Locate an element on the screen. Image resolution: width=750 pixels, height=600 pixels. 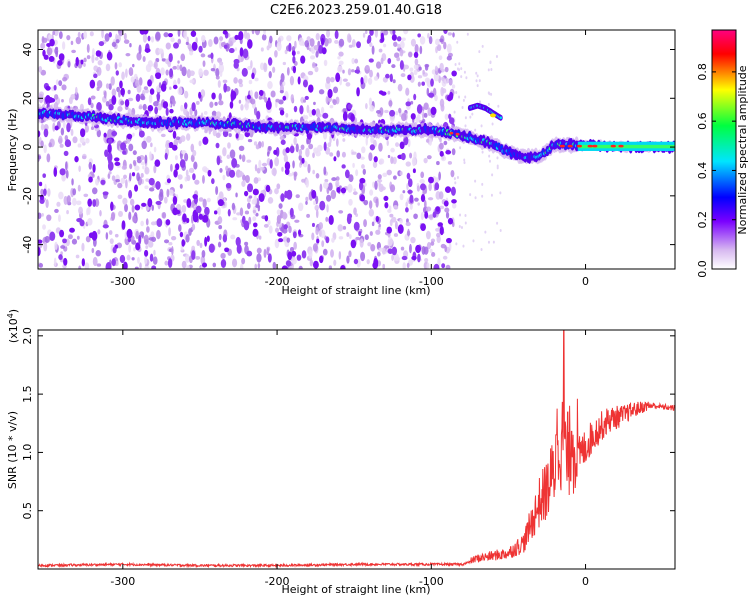
x-tick-label: -300 is located at coordinates (122, 581).